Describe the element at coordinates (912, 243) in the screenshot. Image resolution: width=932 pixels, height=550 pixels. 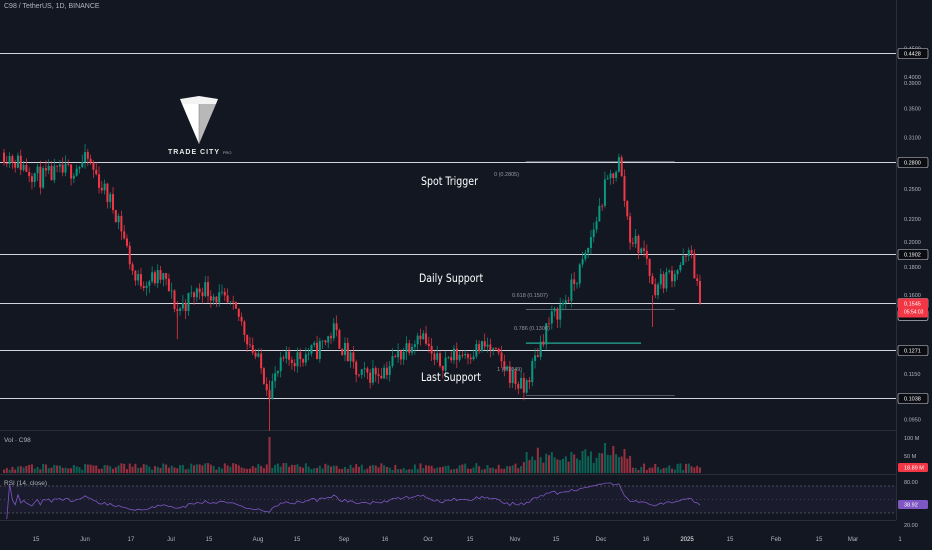
I see `price-tick-label: 0.2000` at that location.